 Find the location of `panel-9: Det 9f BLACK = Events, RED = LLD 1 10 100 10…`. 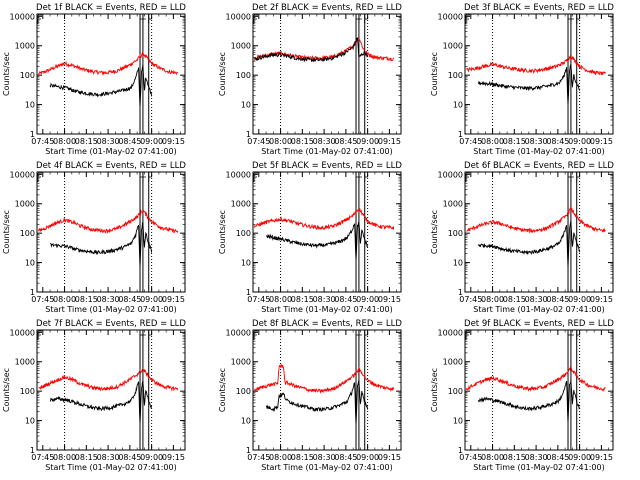

panel-9: Det 9f BLACK = Events, RED = LLD 1 10 100 10… is located at coordinates (522, 395).